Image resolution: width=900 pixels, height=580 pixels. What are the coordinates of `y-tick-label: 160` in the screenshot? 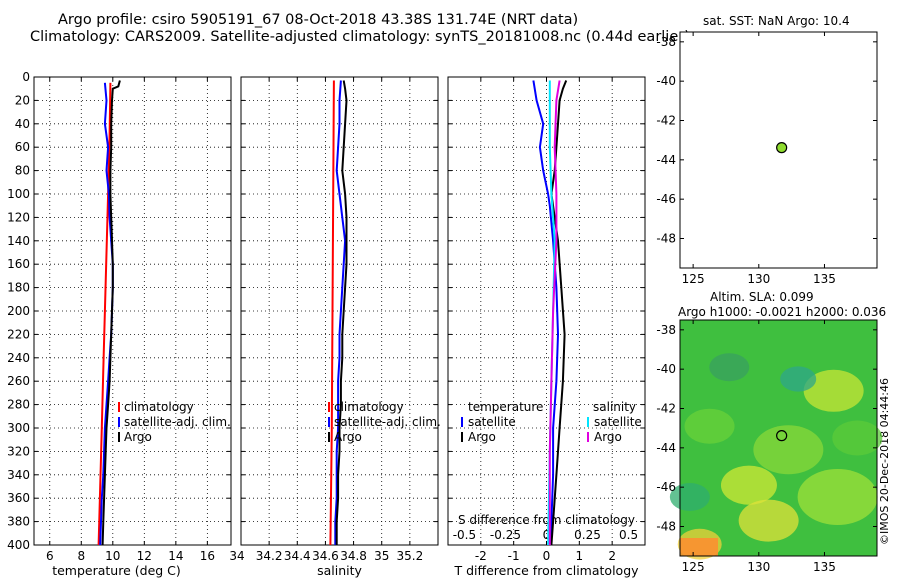 It's located at (18, 264).